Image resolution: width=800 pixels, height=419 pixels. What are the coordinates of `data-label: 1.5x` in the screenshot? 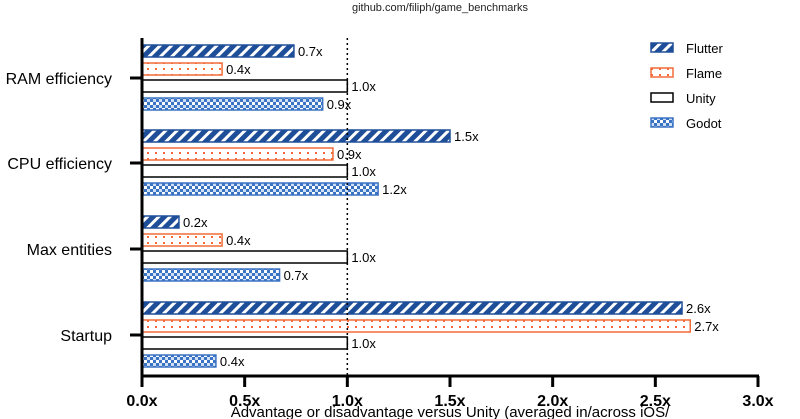 It's located at (466, 136).